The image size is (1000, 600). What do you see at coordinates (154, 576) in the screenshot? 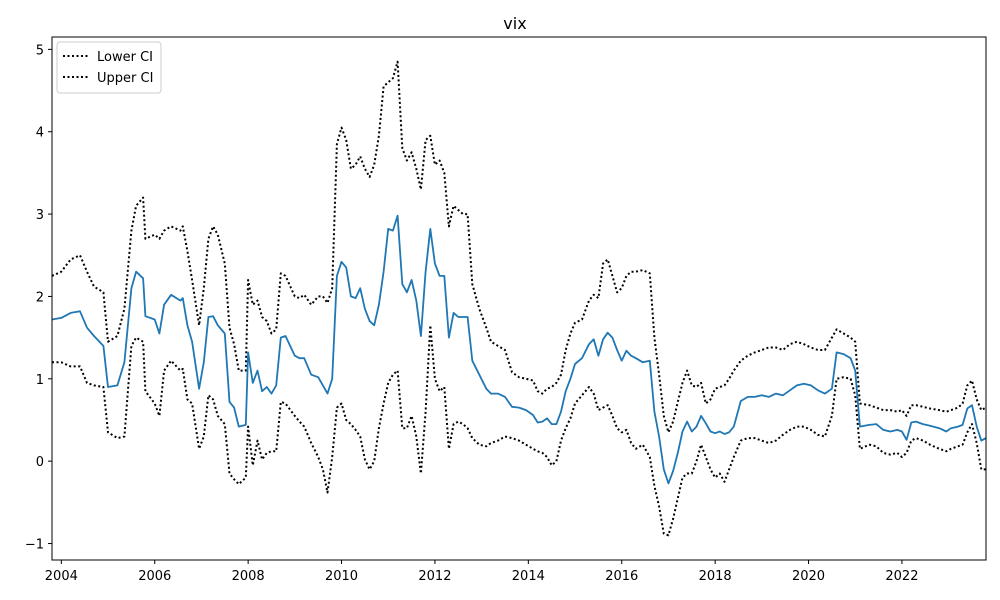
I see `x-tick-label: 2006` at bounding box center [154, 576].